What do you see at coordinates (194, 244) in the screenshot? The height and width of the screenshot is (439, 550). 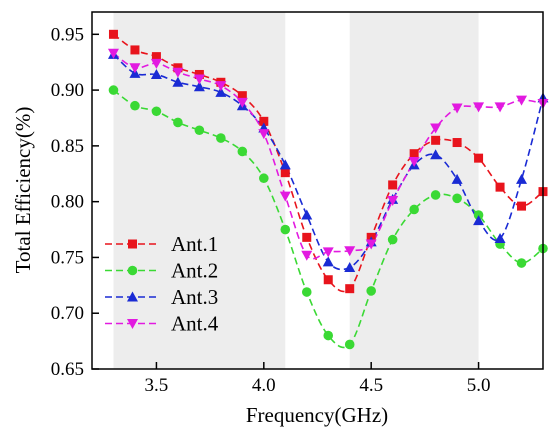 I see `legend-label: Ant.1` at bounding box center [194, 244].